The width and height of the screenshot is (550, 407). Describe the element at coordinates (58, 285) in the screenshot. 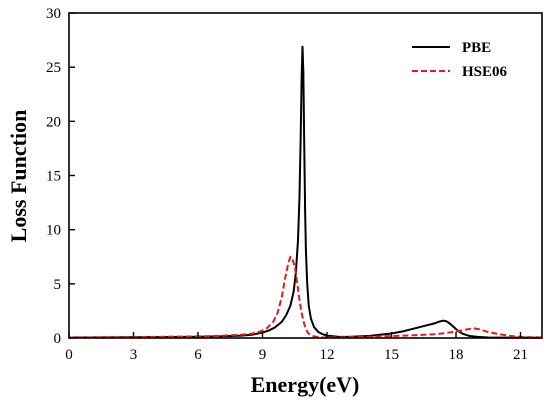

I see `y-tick-label: 5` at that location.